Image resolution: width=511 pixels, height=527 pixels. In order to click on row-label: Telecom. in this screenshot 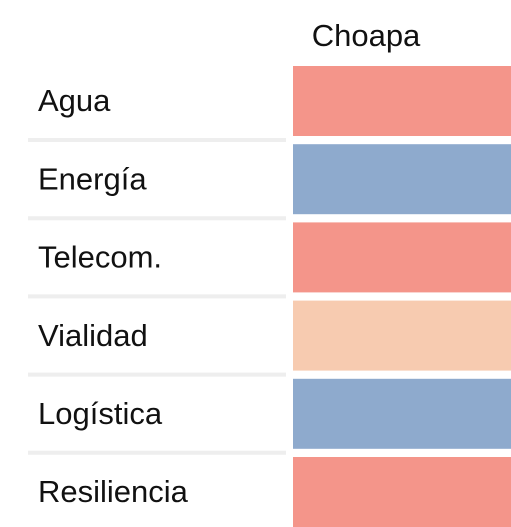, I will do `click(100, 257)`.